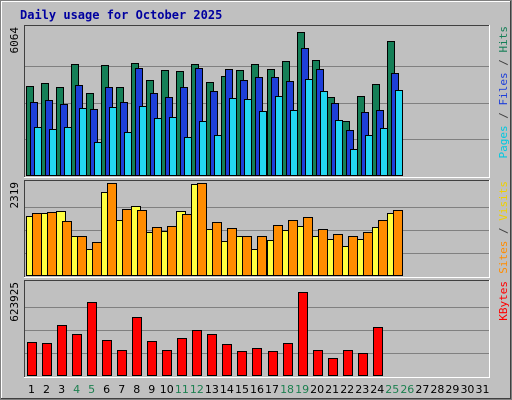 This screenshot has height=400, width=512. What do you see at coordinates (503, 141) in the screenshot?
I see `legend-pages: Pages` at bounding box center [503, 141].